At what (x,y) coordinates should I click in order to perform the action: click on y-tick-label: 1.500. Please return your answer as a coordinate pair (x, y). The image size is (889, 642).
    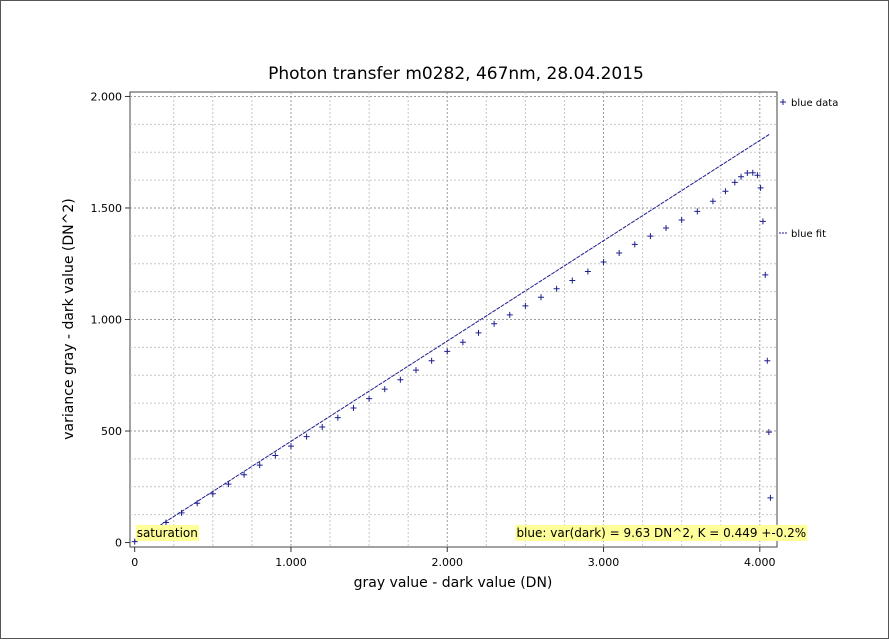
    Looking at the image, I should click on (107, 208).